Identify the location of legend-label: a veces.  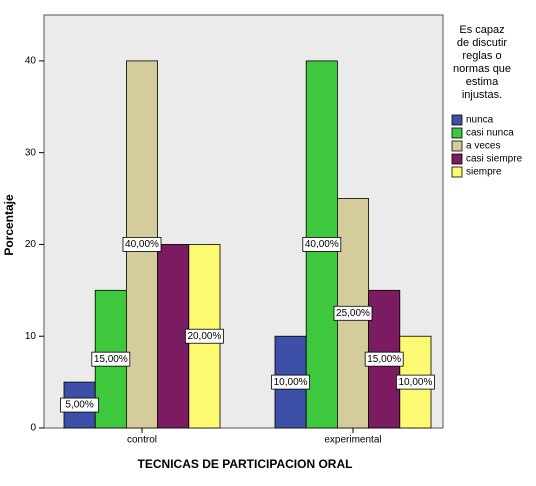
(483, 146).